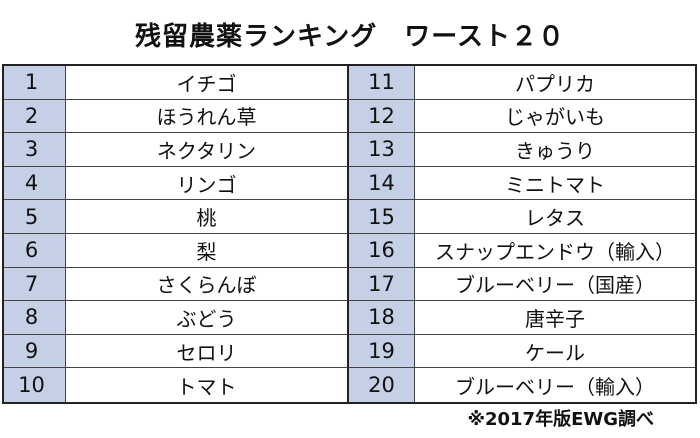  Describe the element at coordinates (35, 83) in the screenshot. I see `rank-cell: 1` at that location.